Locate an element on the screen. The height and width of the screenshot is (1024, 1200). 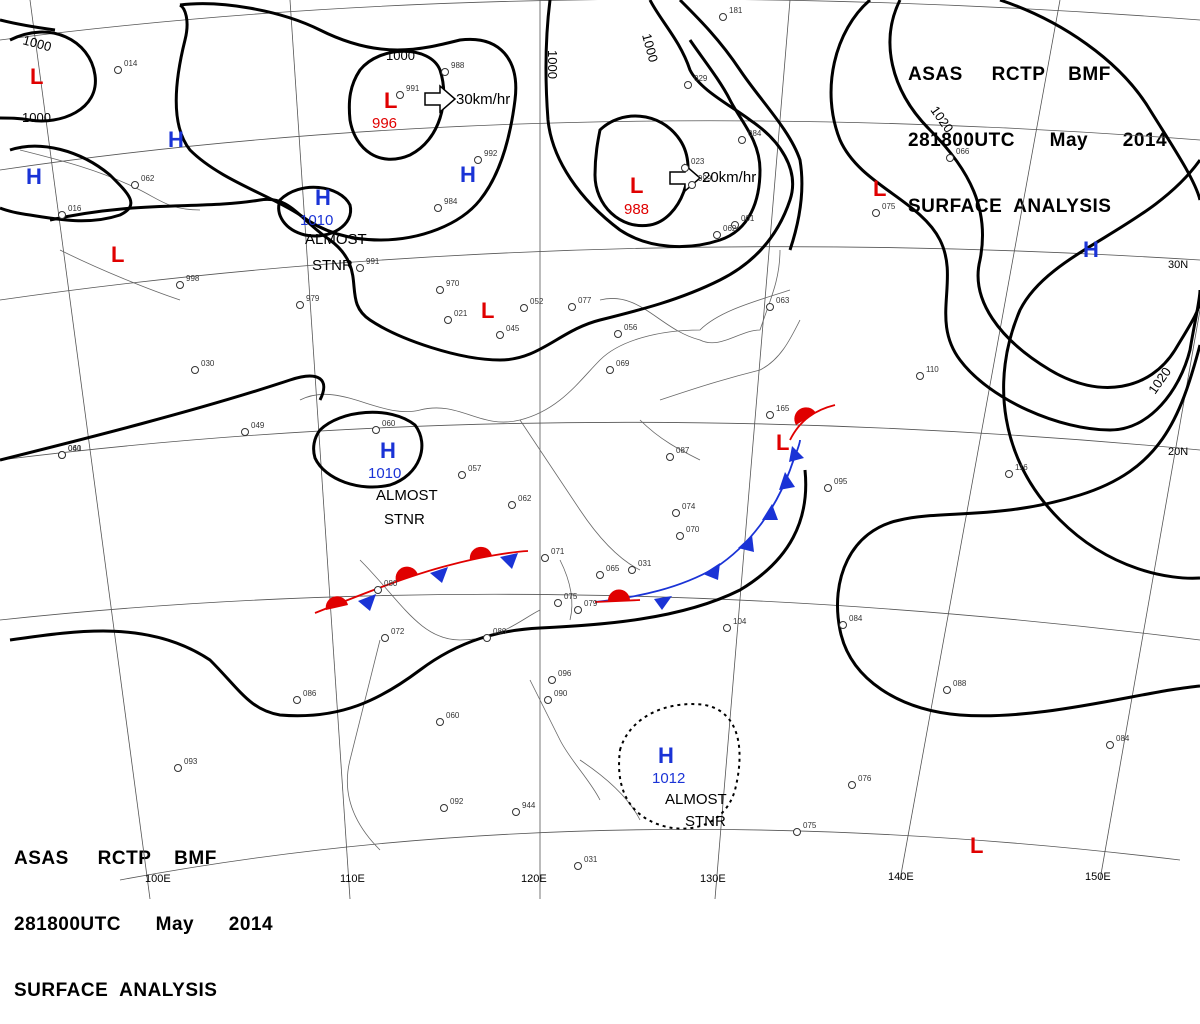
station-pressure-code: 065 is located at coordinates (613, 568).